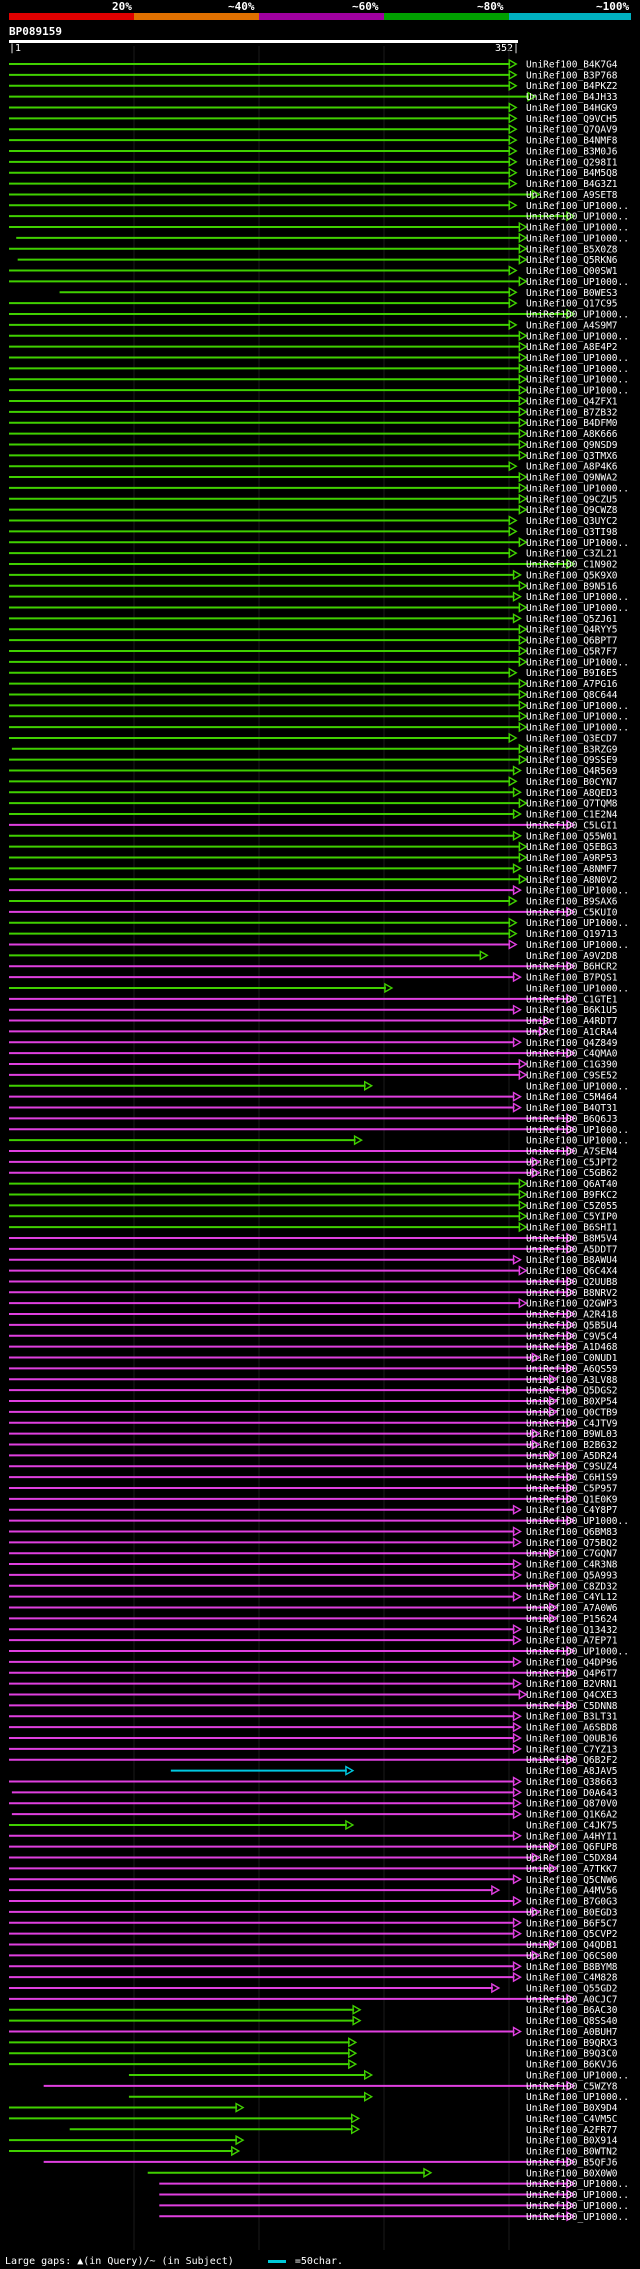  I want to click on hit-label: UniRef100_A5DR24, so click(572, 1456).